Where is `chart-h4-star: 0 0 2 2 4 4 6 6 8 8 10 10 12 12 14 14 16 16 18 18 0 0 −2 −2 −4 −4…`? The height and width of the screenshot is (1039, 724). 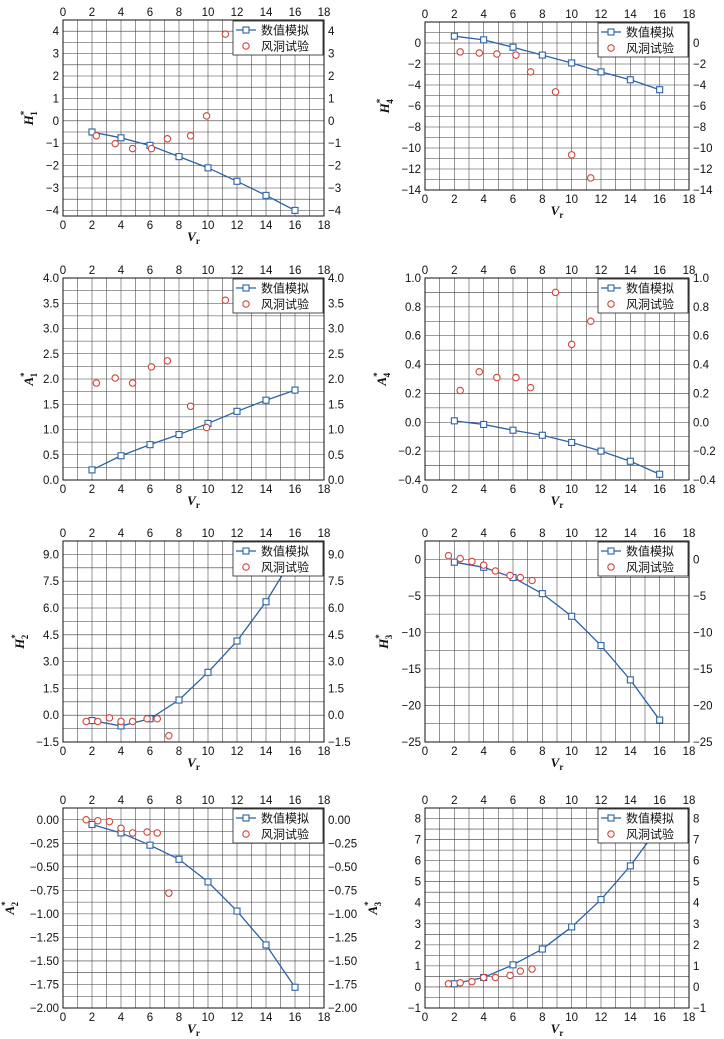
chart-h4-star: 0 0 2 2 4 4 6 6 8 8 10 10 12 12 14 14 16 16 18 18 0 0 −2 −2 −4 −4… is located at coordinates (544, 114).